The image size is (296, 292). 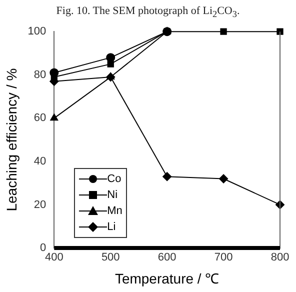 I want to click on x-tick-label: 800, so click(x=280, y=258).